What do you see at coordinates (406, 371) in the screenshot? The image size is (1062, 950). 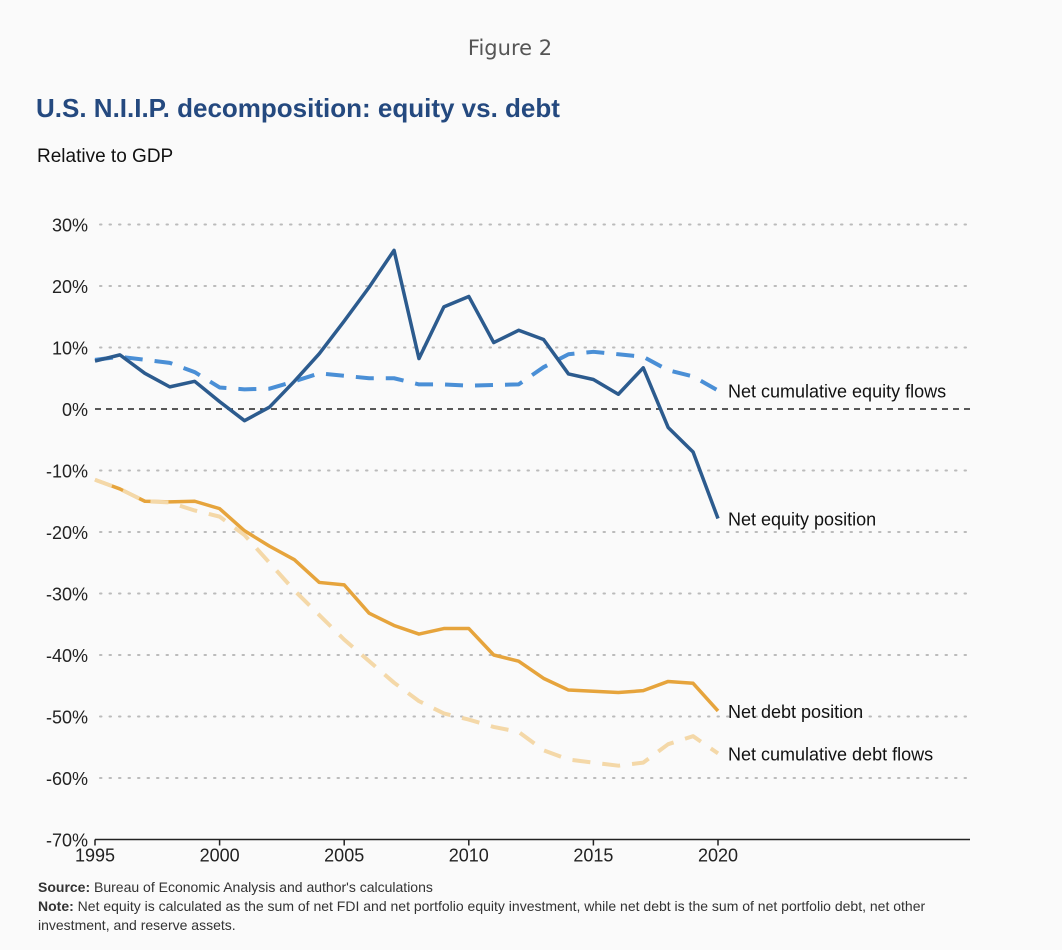 I see `series-line-net-cumulative-equity-flows` at bounding box center [406, 371].